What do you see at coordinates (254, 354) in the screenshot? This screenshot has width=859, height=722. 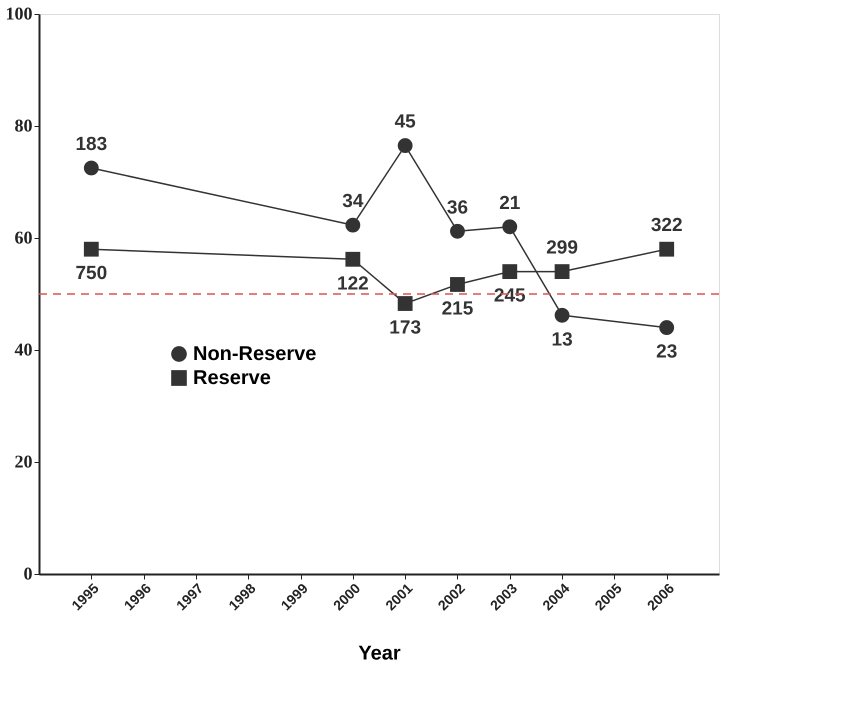 I see `legend-label: Non-Reserve` at bounding box center [254, 354].